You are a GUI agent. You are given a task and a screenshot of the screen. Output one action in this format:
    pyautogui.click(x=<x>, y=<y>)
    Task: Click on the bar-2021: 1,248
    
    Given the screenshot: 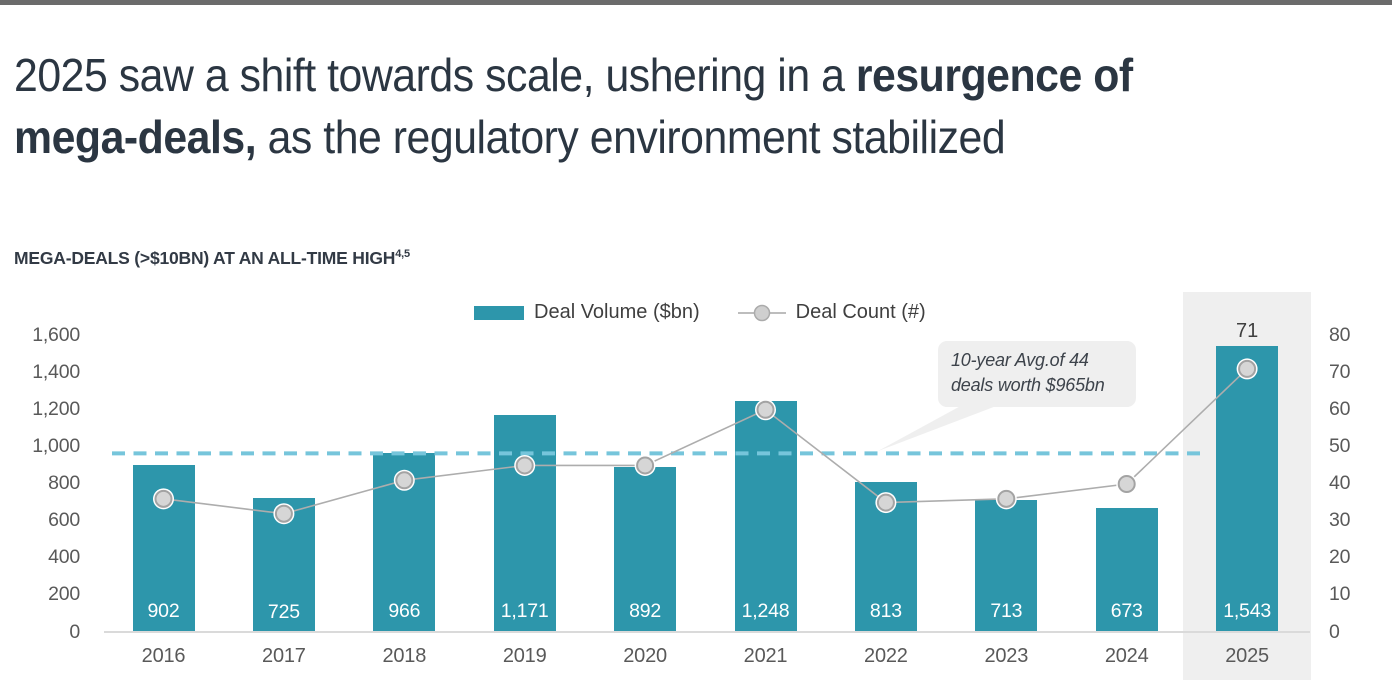 What is the action you would take?
    pyautogui.click(x=765, y=516)
    